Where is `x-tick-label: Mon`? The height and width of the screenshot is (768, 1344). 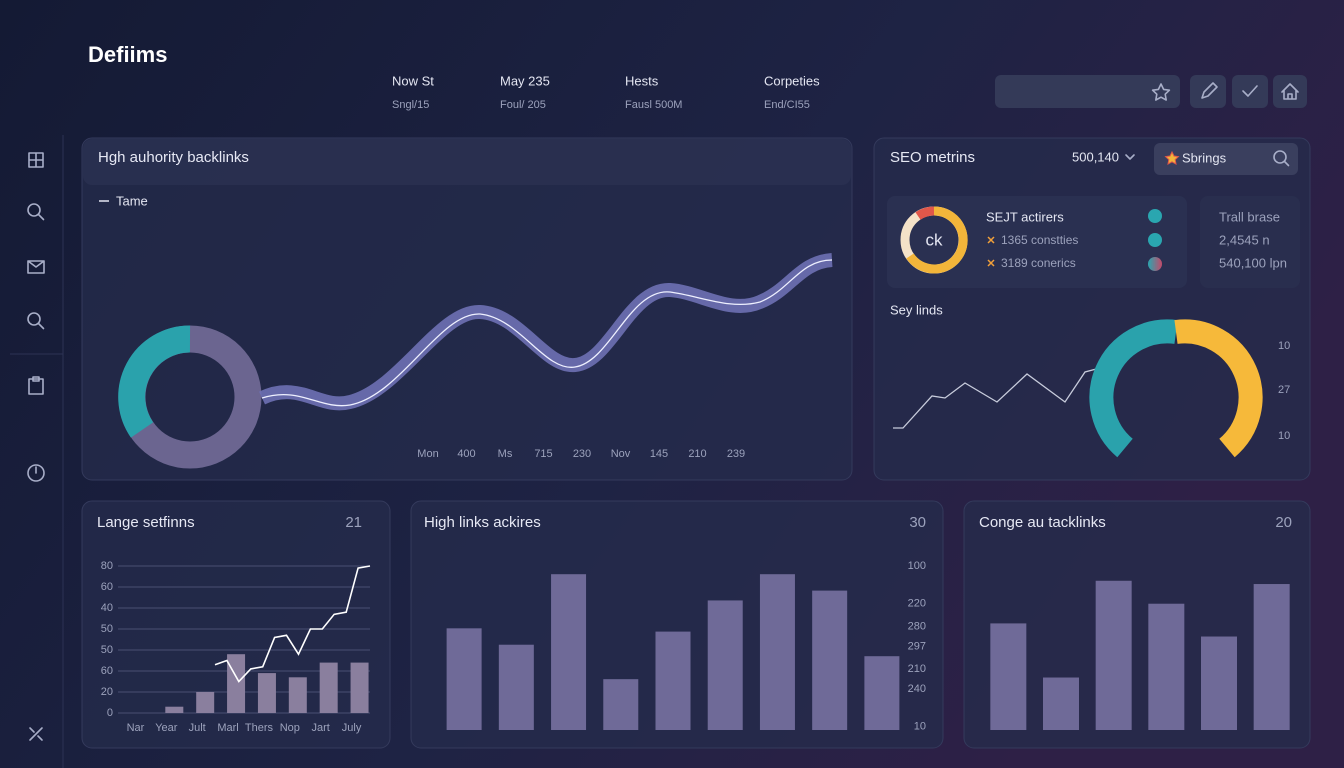
x-tick-label: Mon is located at coordinates (427, 454).